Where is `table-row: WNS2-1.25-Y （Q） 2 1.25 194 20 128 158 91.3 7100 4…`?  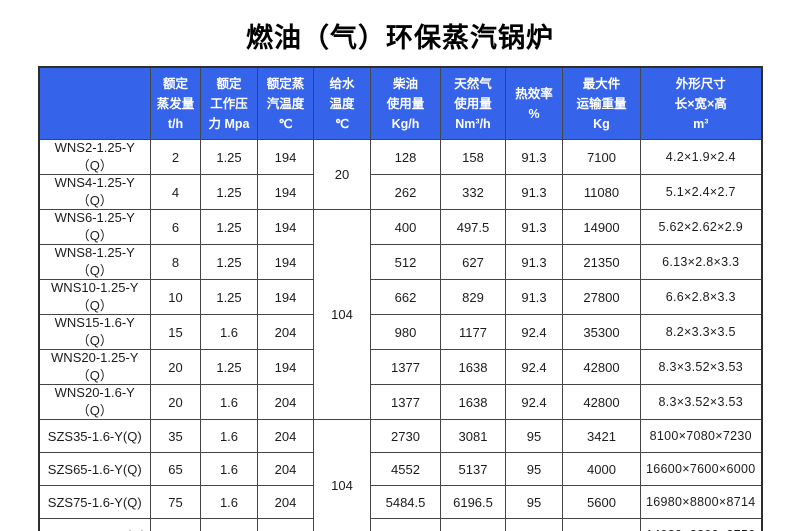
table-row: WNS2-1.25-Y （Q） 2 1.25 194 20 128 158 91.3 7100 4… is located at coordinates (400, 174).